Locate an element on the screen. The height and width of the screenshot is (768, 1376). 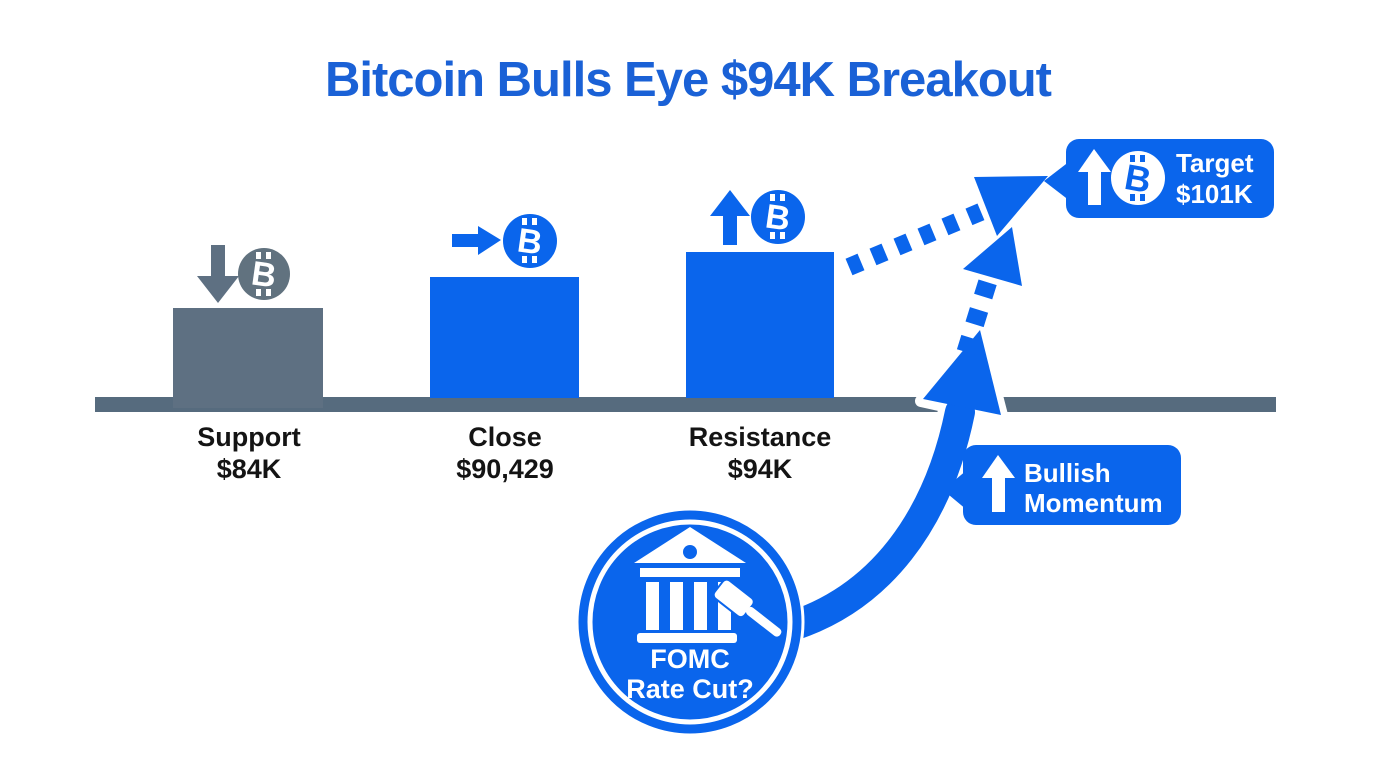
target-value: $101K is located at coordinates (1214, 194).